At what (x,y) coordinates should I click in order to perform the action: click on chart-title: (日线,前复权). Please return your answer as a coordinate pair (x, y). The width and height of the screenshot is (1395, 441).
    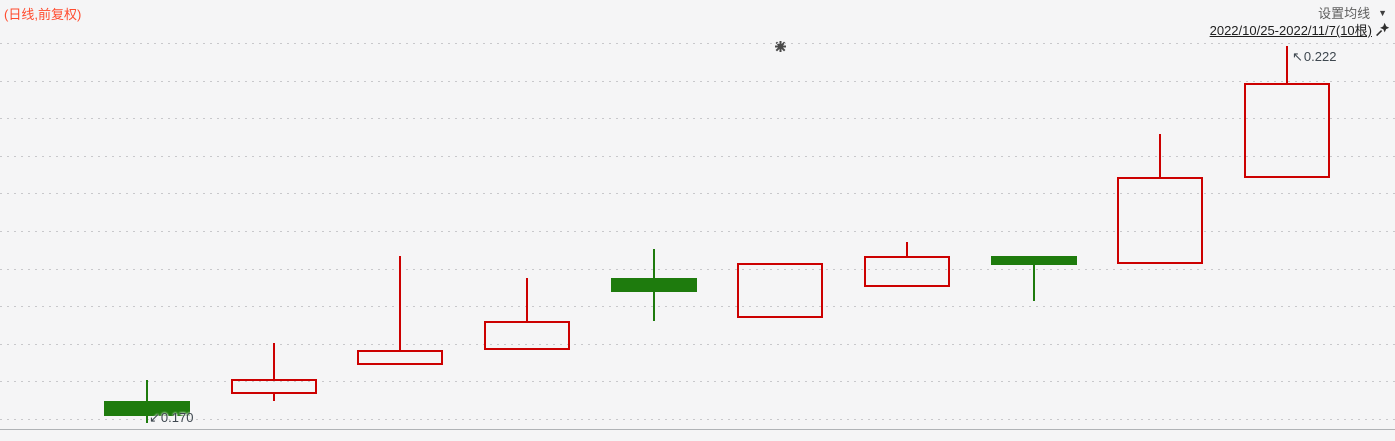
    Looking at the image, I should click on (43, 14).